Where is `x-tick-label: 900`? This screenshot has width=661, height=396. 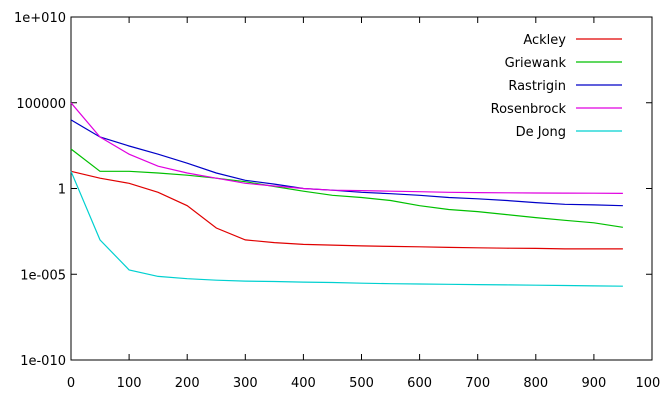 x-tick-label: 900 is located at coordinates (593, 383).